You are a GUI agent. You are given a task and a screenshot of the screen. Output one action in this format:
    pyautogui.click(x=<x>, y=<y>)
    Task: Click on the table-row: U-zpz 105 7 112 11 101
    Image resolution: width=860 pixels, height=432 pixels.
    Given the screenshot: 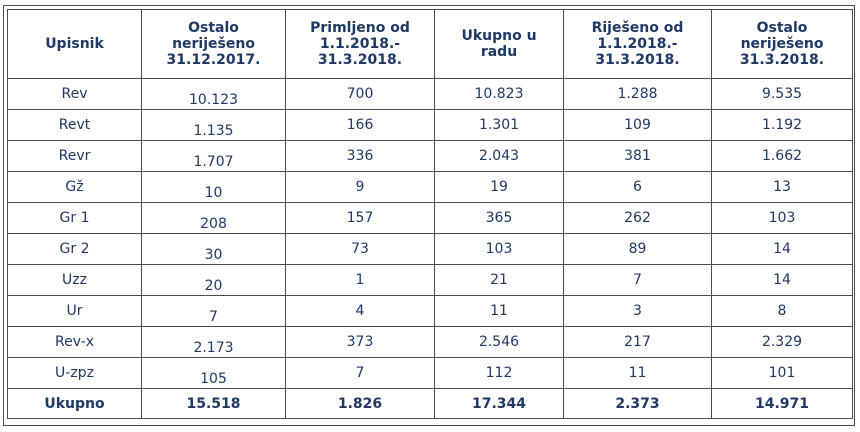 What is the action you would take?
    pyautogui.click(x=430, y=373)
    